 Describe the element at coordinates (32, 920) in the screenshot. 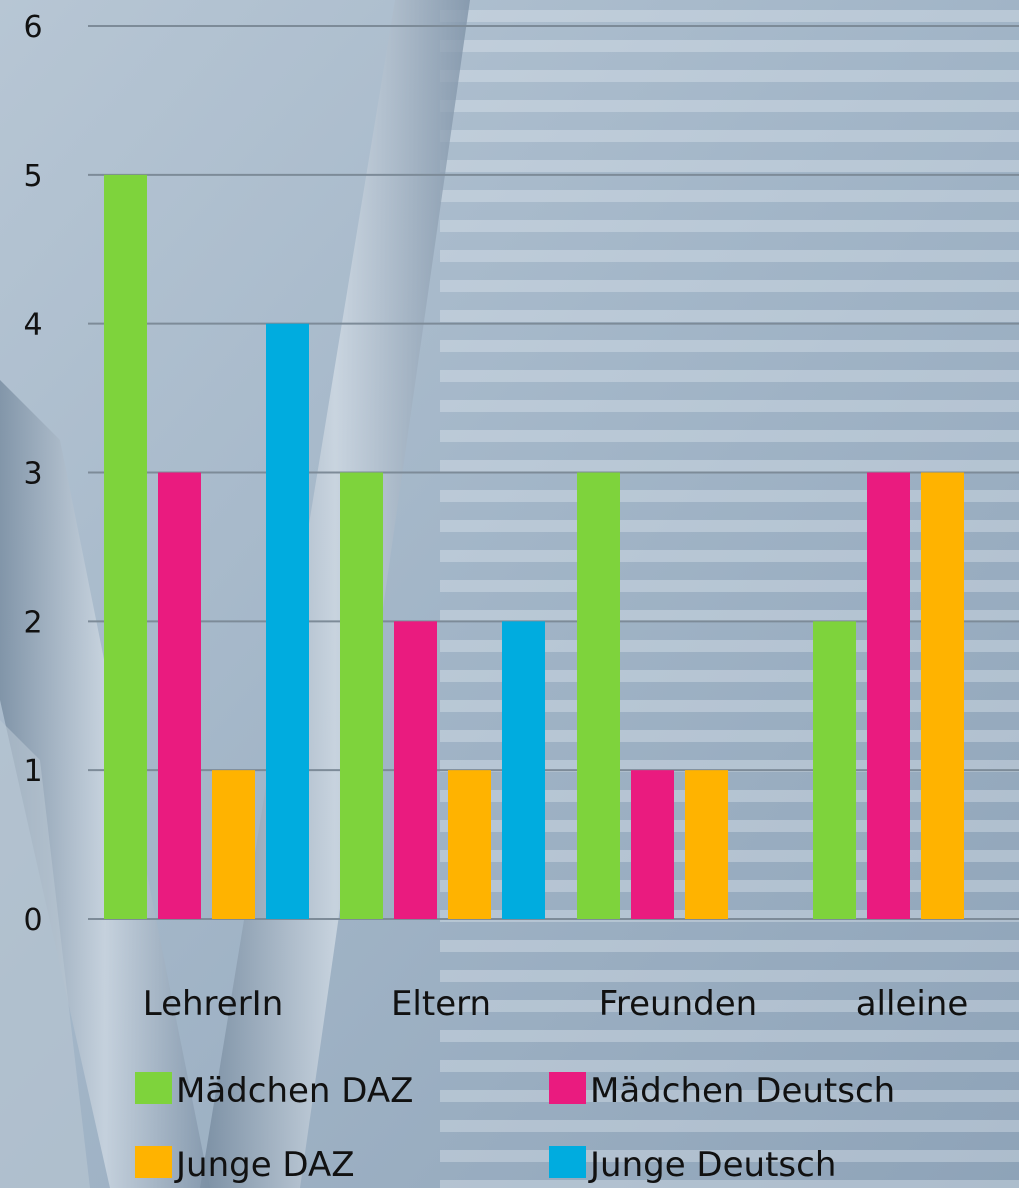

I see `y-tick-label: 0` at that location.